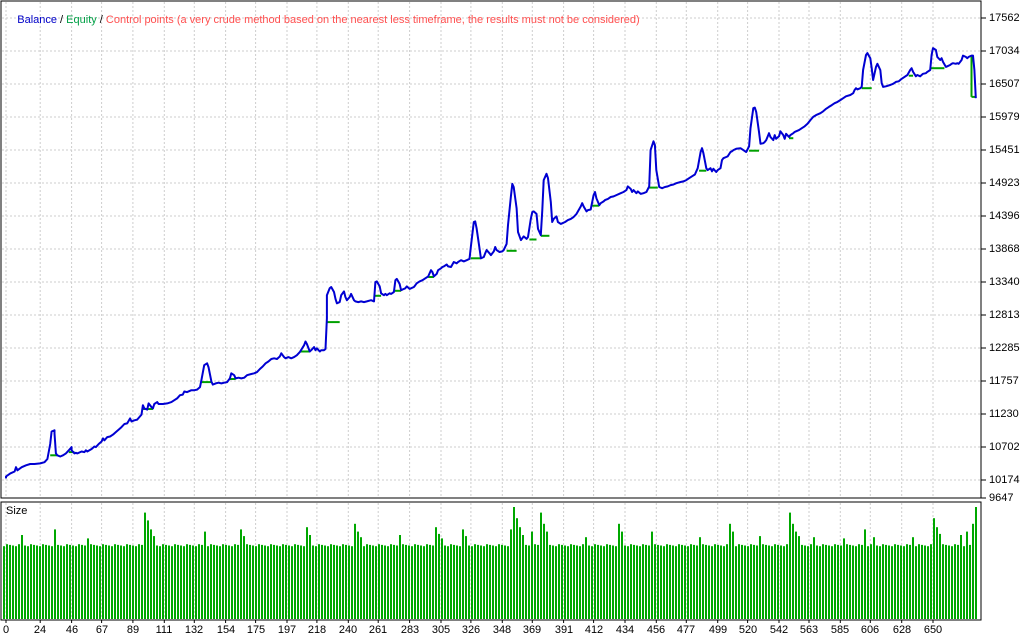 The width and height of the screenshot is (1024, 640). What do you see at coordinates (1004, 249) in the screenshot?
I see `y-axis-label: 13868` at bounding box center [1004, 249].